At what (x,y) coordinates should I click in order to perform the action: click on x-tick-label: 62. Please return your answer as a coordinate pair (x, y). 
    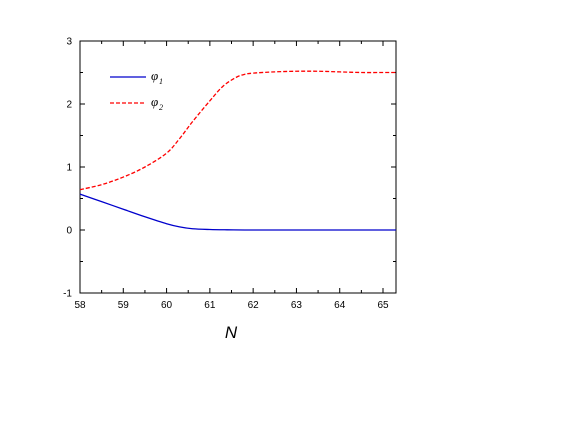
    Looking at the image, I should click on (254, 305).